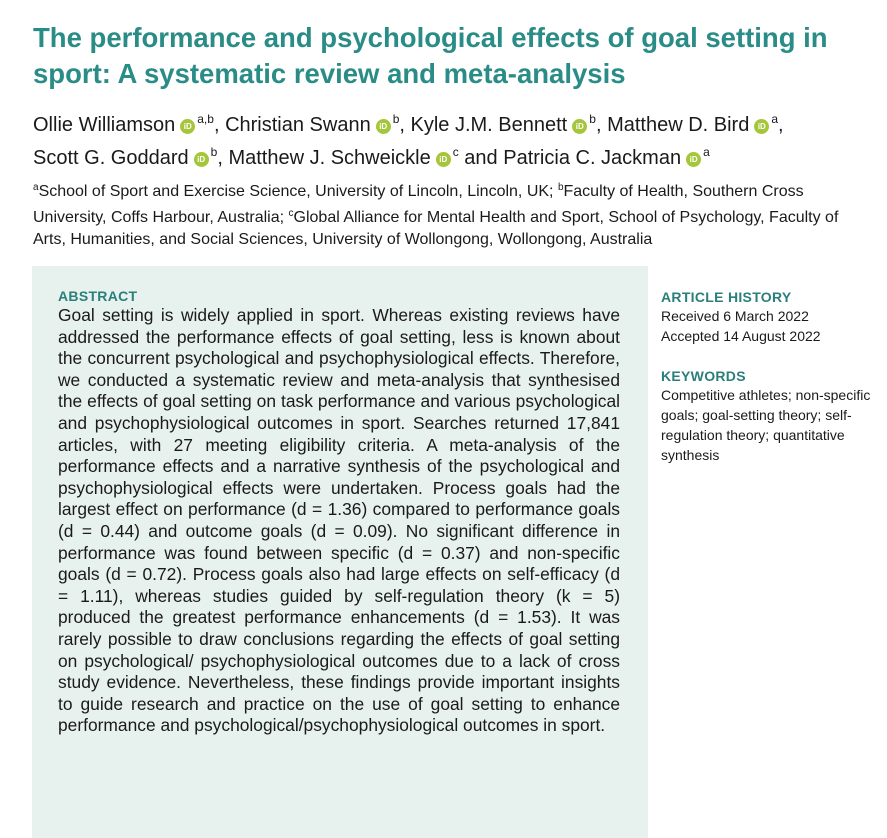 The height and width of the screenshot is (838, 887). What do you see at coordinates (735, 316) in the screenshot?
I see `received-date: Received 6 March 2022` at bounding box center [735, 316].